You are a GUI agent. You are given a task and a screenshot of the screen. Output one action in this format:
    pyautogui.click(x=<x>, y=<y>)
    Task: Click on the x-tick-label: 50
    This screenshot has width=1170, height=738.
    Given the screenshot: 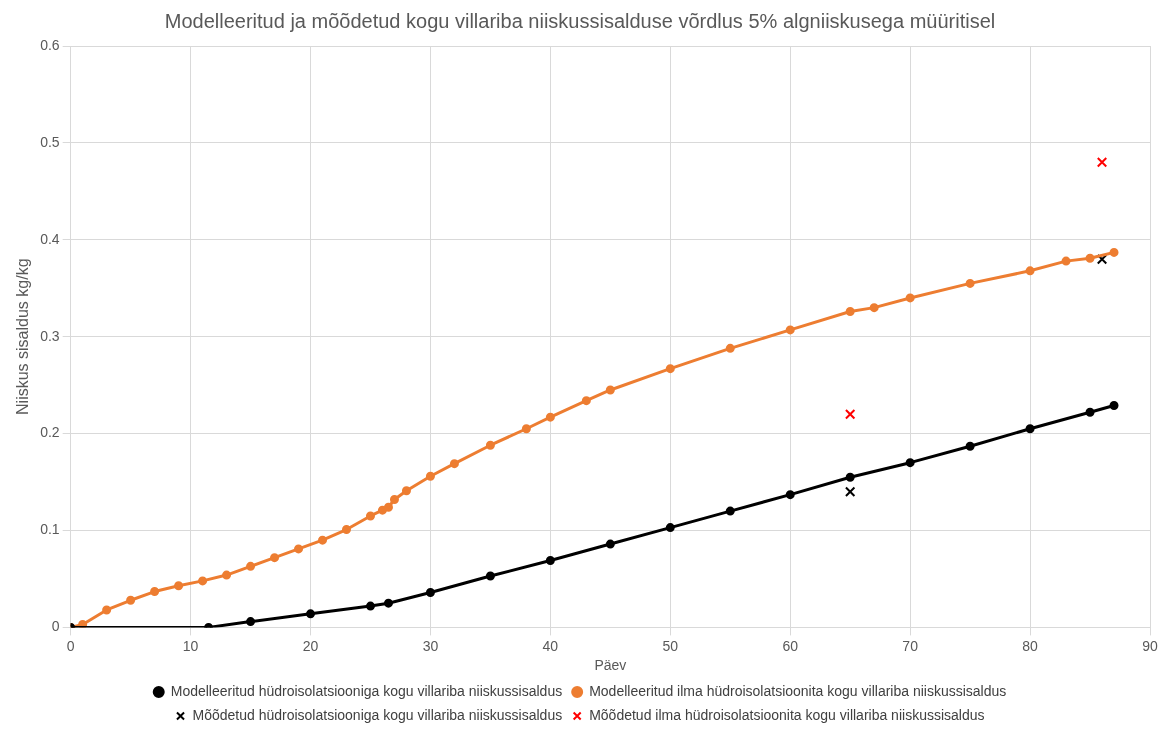 What is the action you would take?
    pyautogui.click(x=670, y=645)
    